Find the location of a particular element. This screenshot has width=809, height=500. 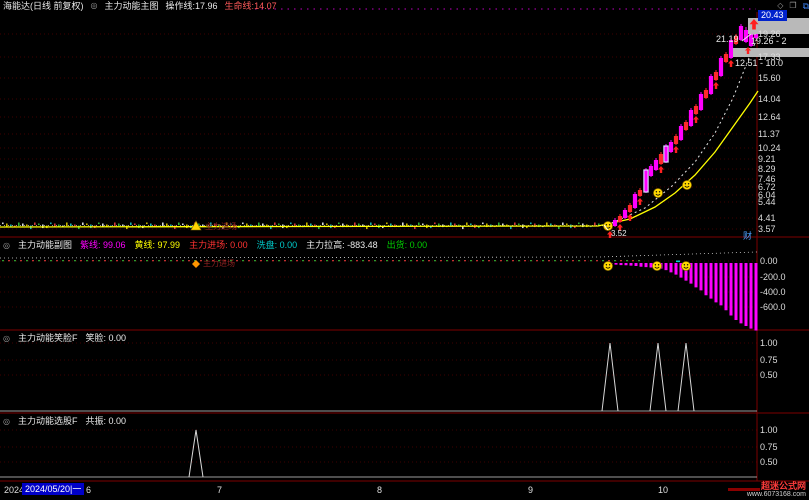

watermark-url: www.6073168.com is located at coordinates (776, 494).